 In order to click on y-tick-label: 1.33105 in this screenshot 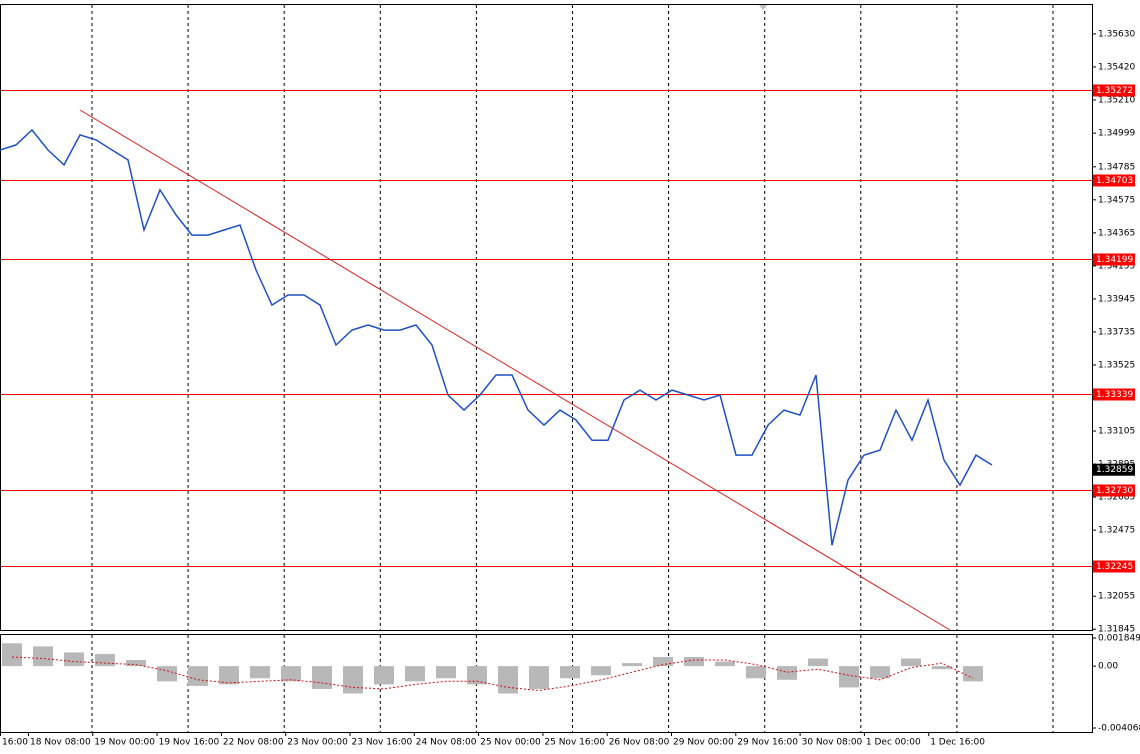, I will do `click(1116, 432)`.